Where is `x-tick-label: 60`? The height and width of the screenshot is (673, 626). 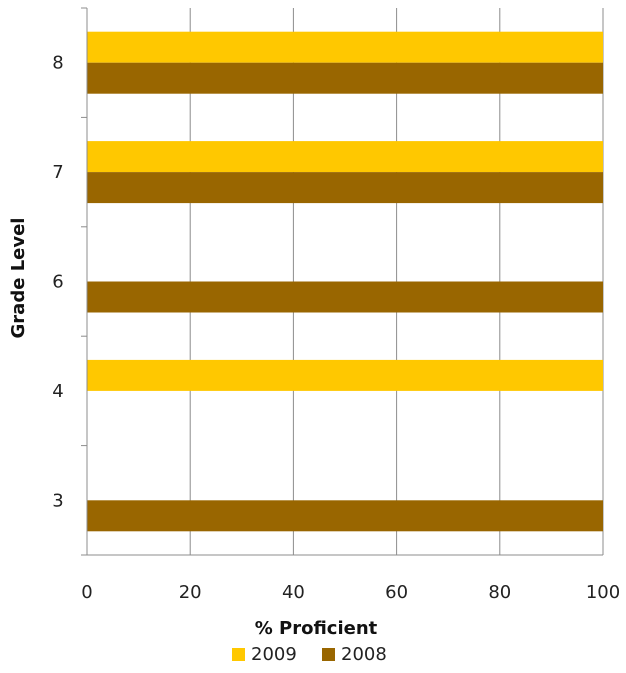
x-tick-label: 60 is located at coordinates (396, 592).